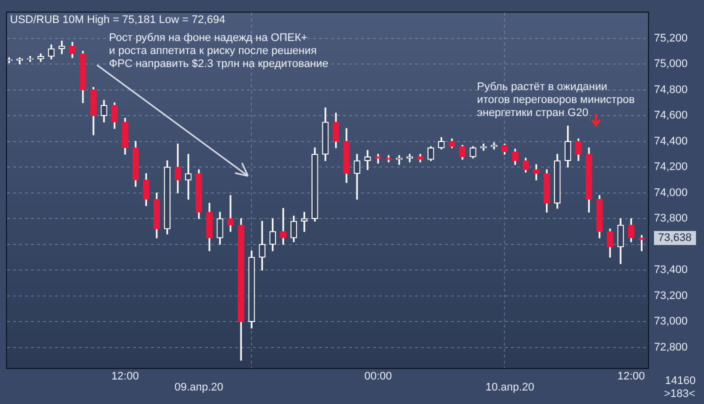 The height and width of the screenshot is (404, 704). I want to click on y-tick-label: 73,200, so click(671, 296).